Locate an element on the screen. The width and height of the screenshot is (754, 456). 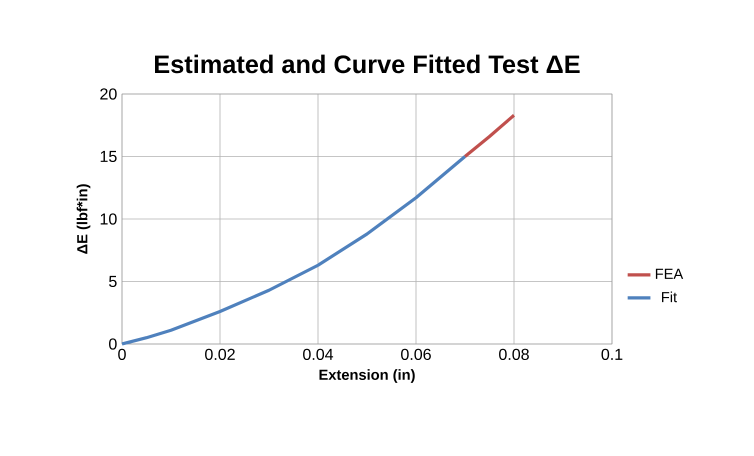
y-tick-label: 5 is located at coordinates (113, 282).